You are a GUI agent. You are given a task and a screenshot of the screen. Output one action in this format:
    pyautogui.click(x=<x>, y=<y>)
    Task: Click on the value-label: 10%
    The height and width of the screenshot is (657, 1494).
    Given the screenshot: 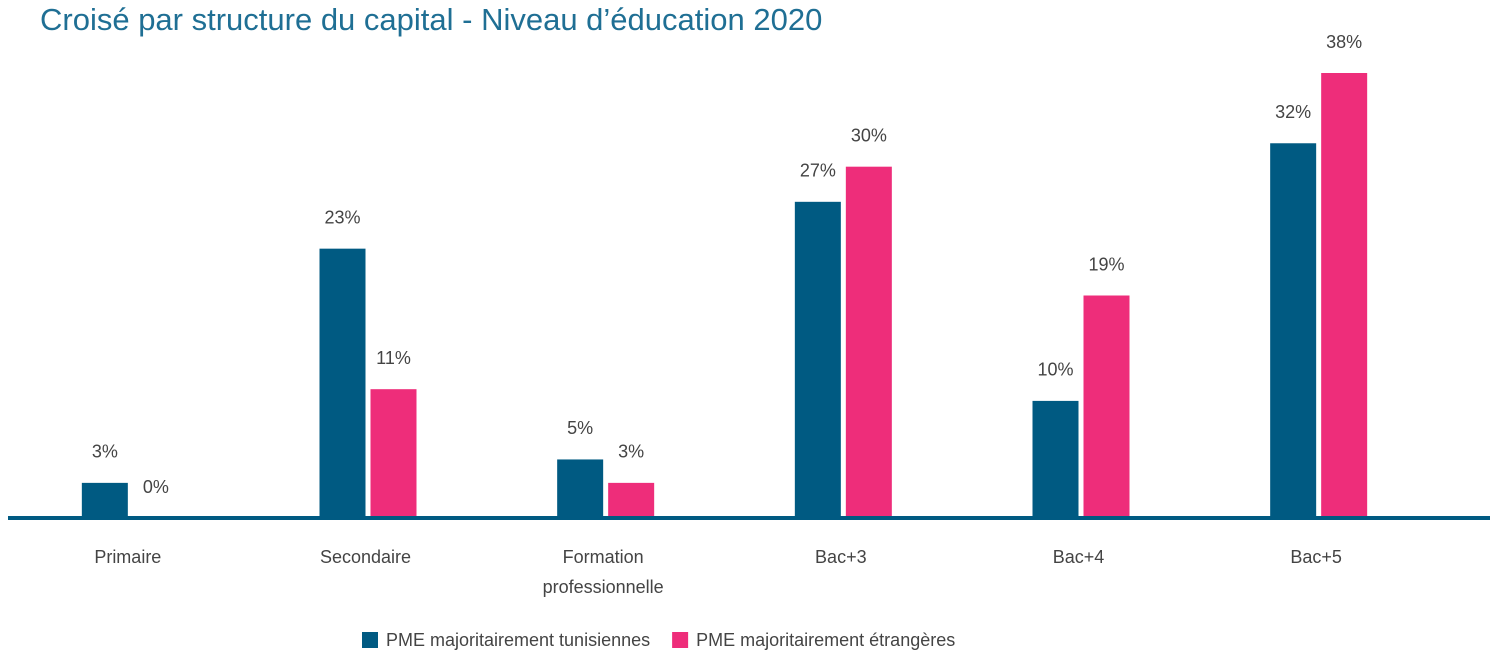 What is the action you would take?
    pyautogui.click(x=1055, y=370)
    